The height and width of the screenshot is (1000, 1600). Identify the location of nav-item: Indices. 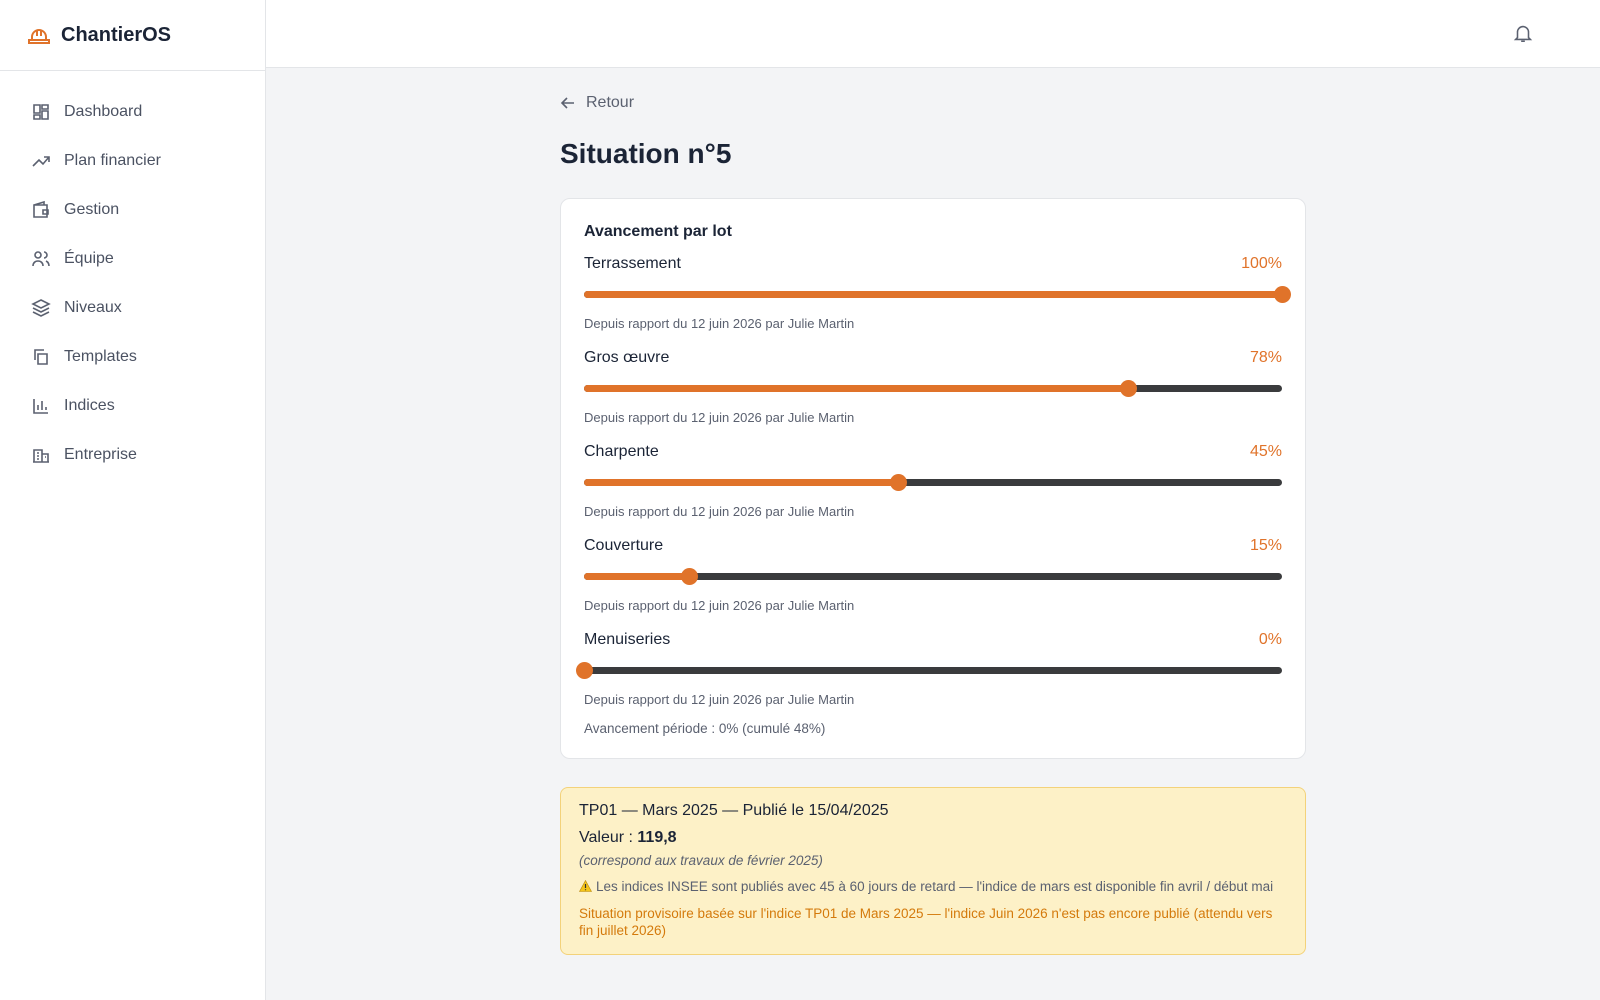
(132, 405).